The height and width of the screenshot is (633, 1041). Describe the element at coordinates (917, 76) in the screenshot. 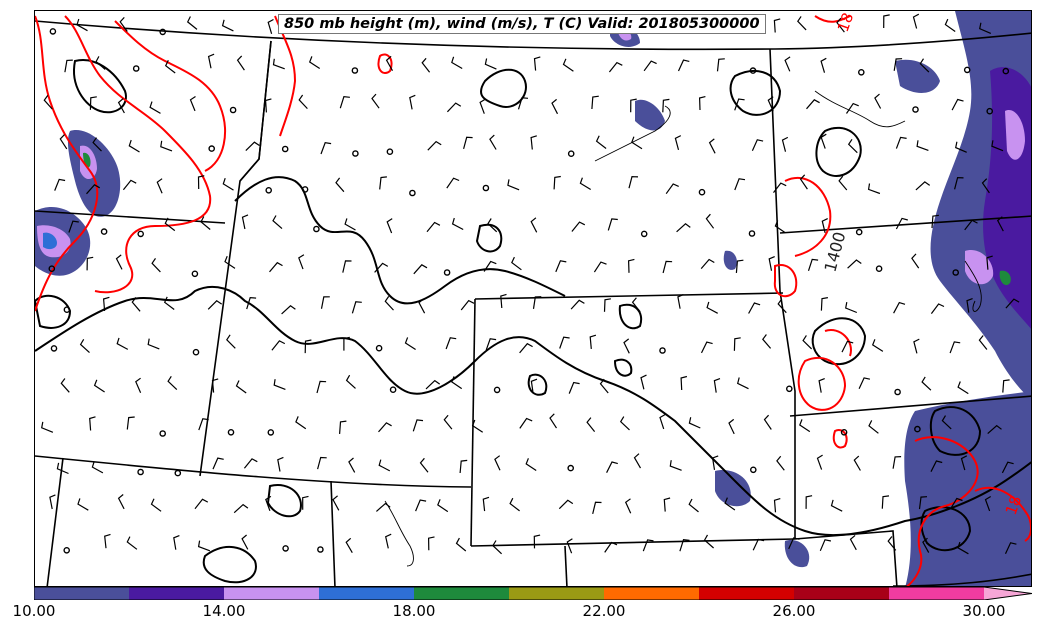

I see `shading-northeast-patch` at that location.